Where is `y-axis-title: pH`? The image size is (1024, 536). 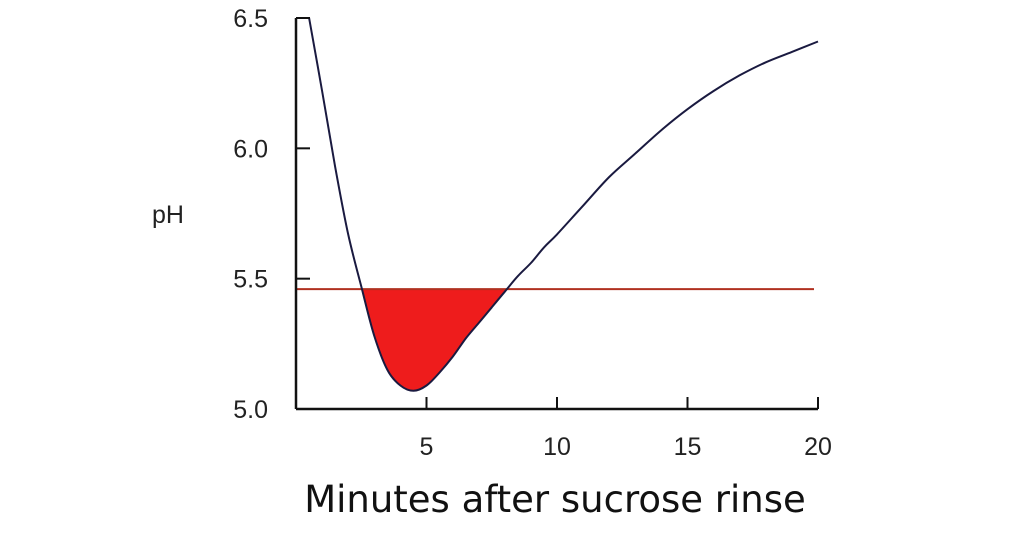
y-axis-title: pH is located at coordinates (168, 215).